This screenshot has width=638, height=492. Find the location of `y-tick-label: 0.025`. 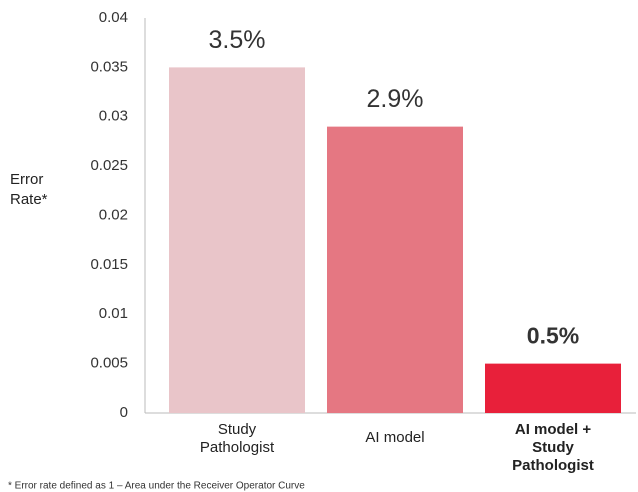

y-tick-label: 0.025 is located at coordinates (109, 165).